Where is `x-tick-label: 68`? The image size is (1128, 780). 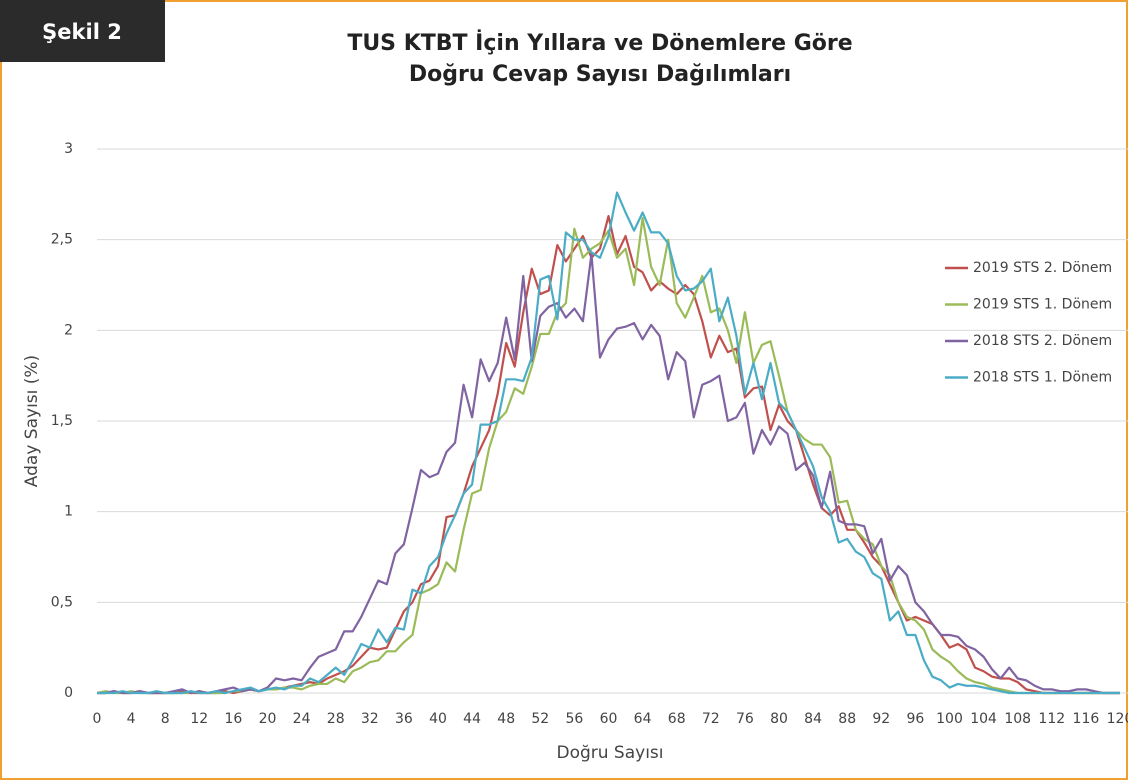 x-tick-label: 68 is located at coordinates (677, 719).